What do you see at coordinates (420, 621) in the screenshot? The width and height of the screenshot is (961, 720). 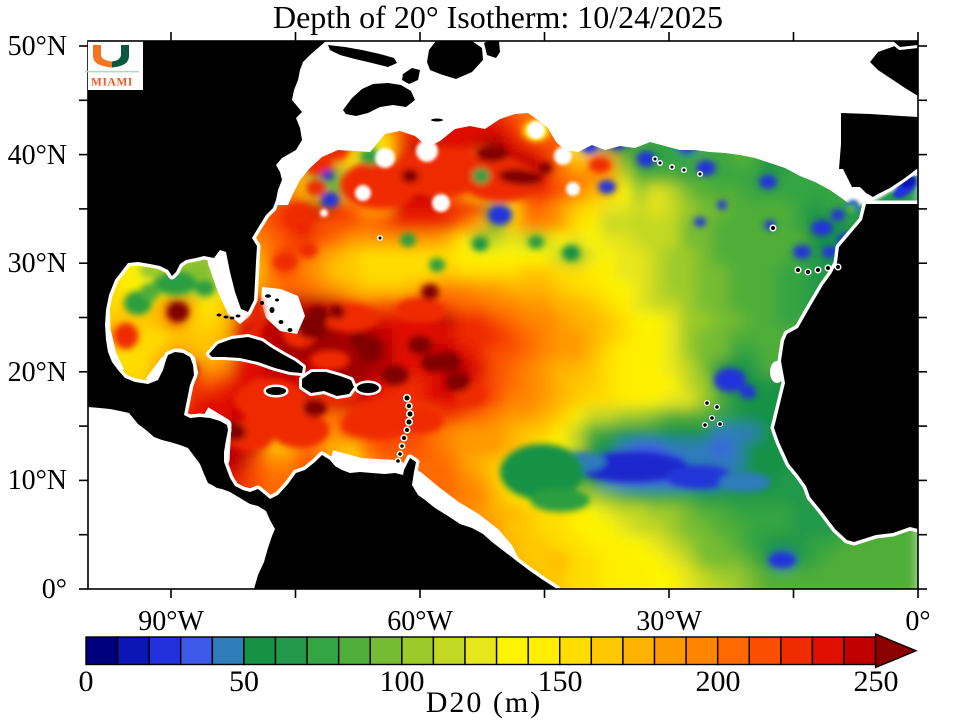 I see `svg-text: 60°W` at bounding box center [420, 621].